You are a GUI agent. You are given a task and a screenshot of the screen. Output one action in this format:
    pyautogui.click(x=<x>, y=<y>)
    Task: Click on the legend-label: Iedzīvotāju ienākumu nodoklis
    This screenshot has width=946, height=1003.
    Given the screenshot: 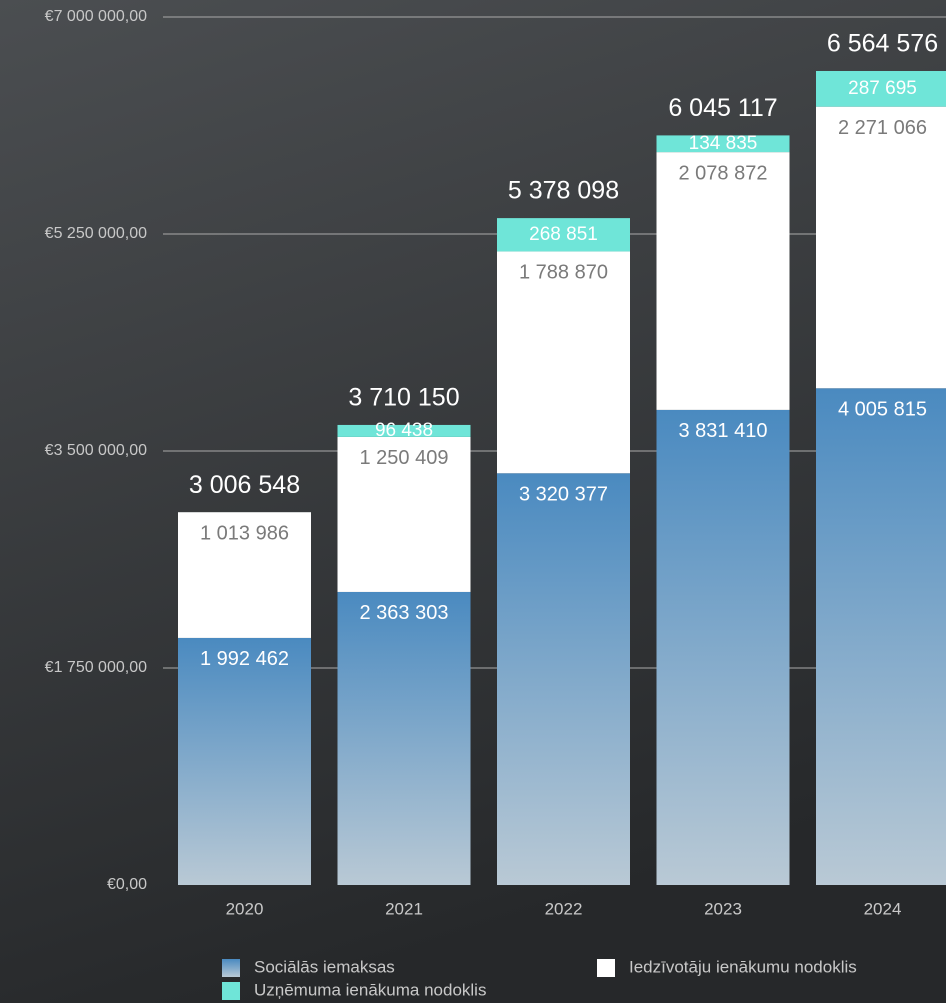 What is the action you would take?
    pyautogui.click(x=743, y=966)
    